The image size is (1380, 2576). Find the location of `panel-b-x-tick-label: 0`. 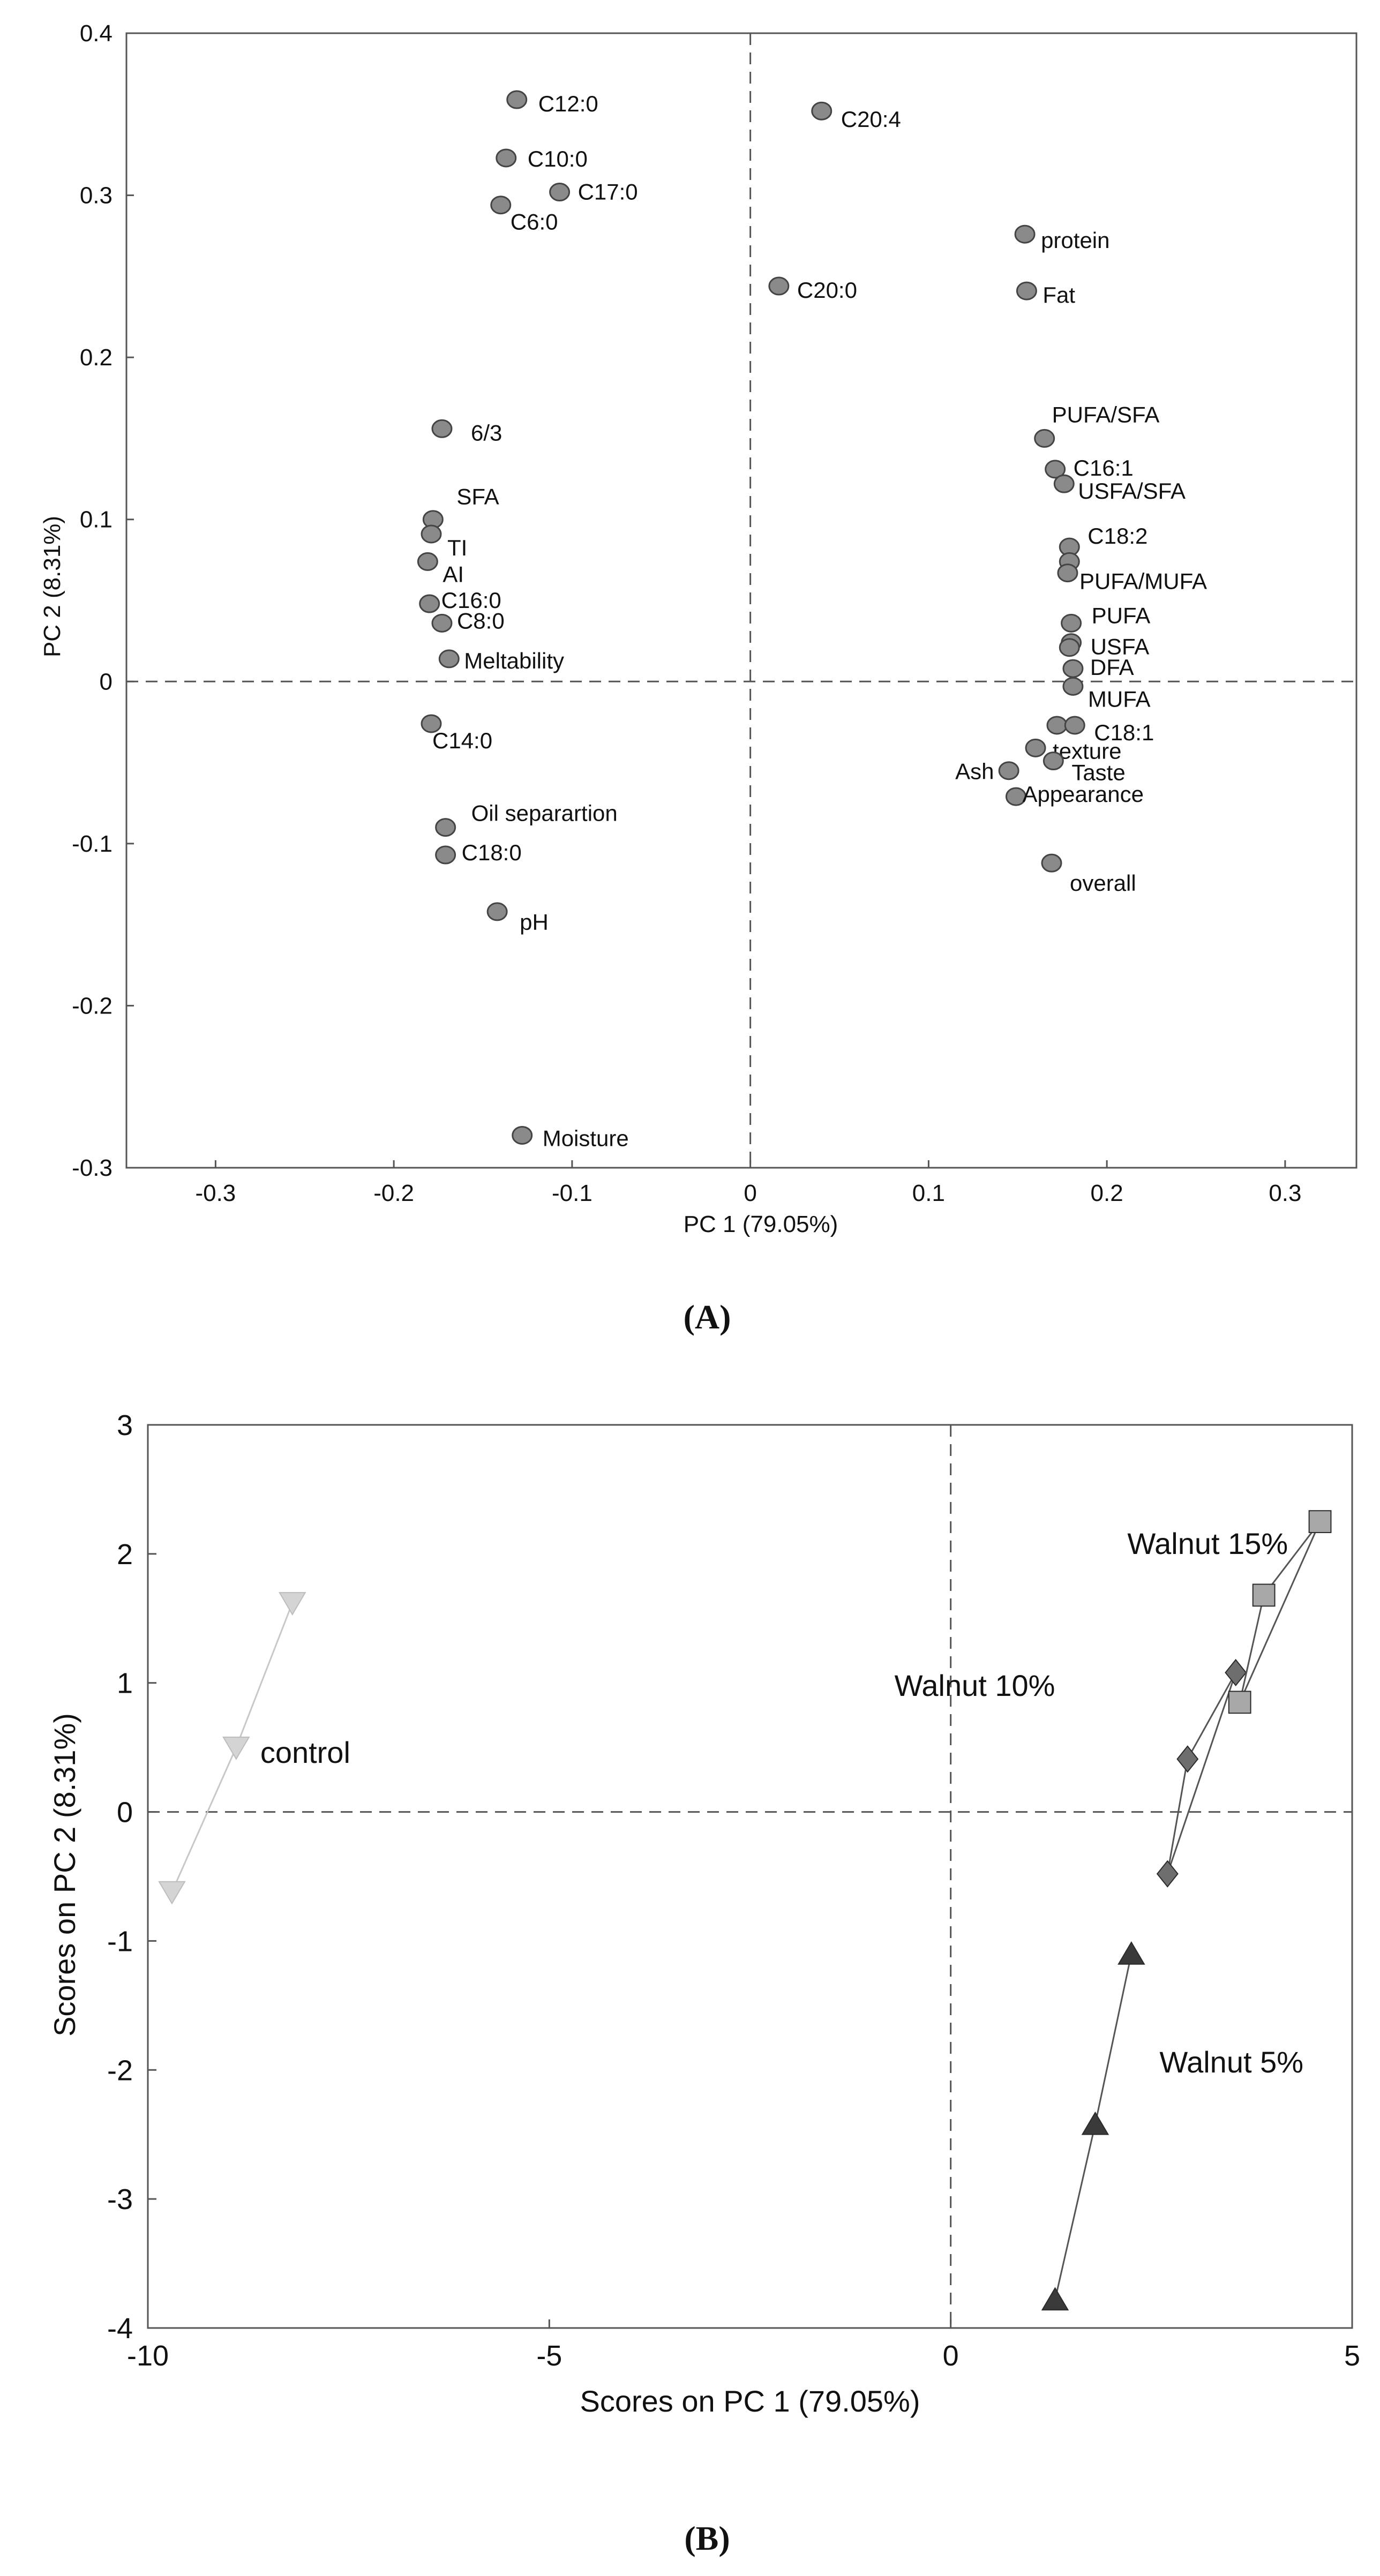

panel-b-x-tick-label: 0 is located at coordinates (951, 2356).